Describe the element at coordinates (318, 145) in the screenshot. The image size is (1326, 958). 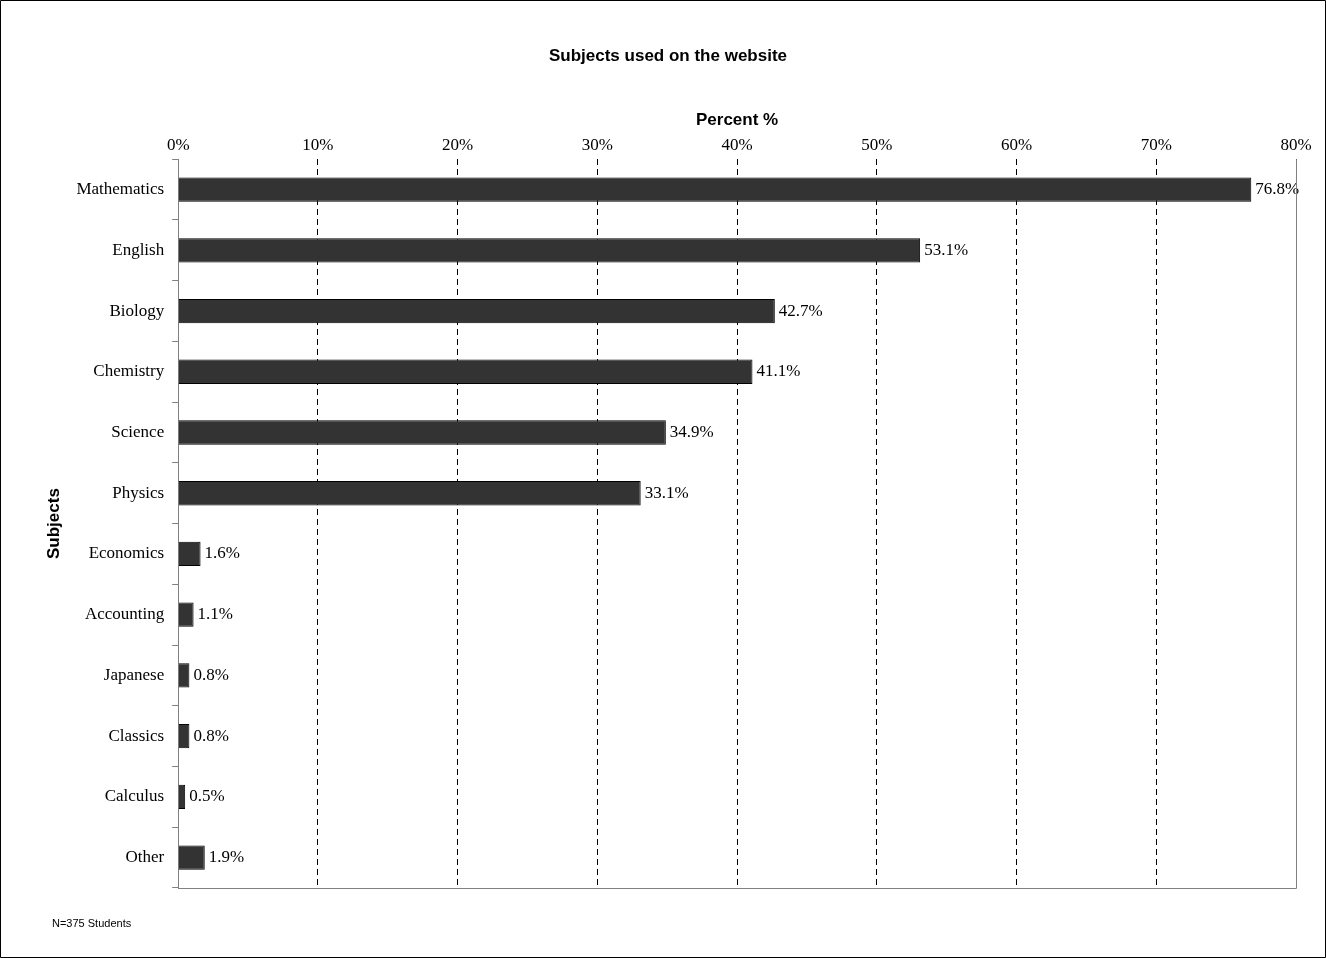
I see `x-tick-label: 10%` at that location.